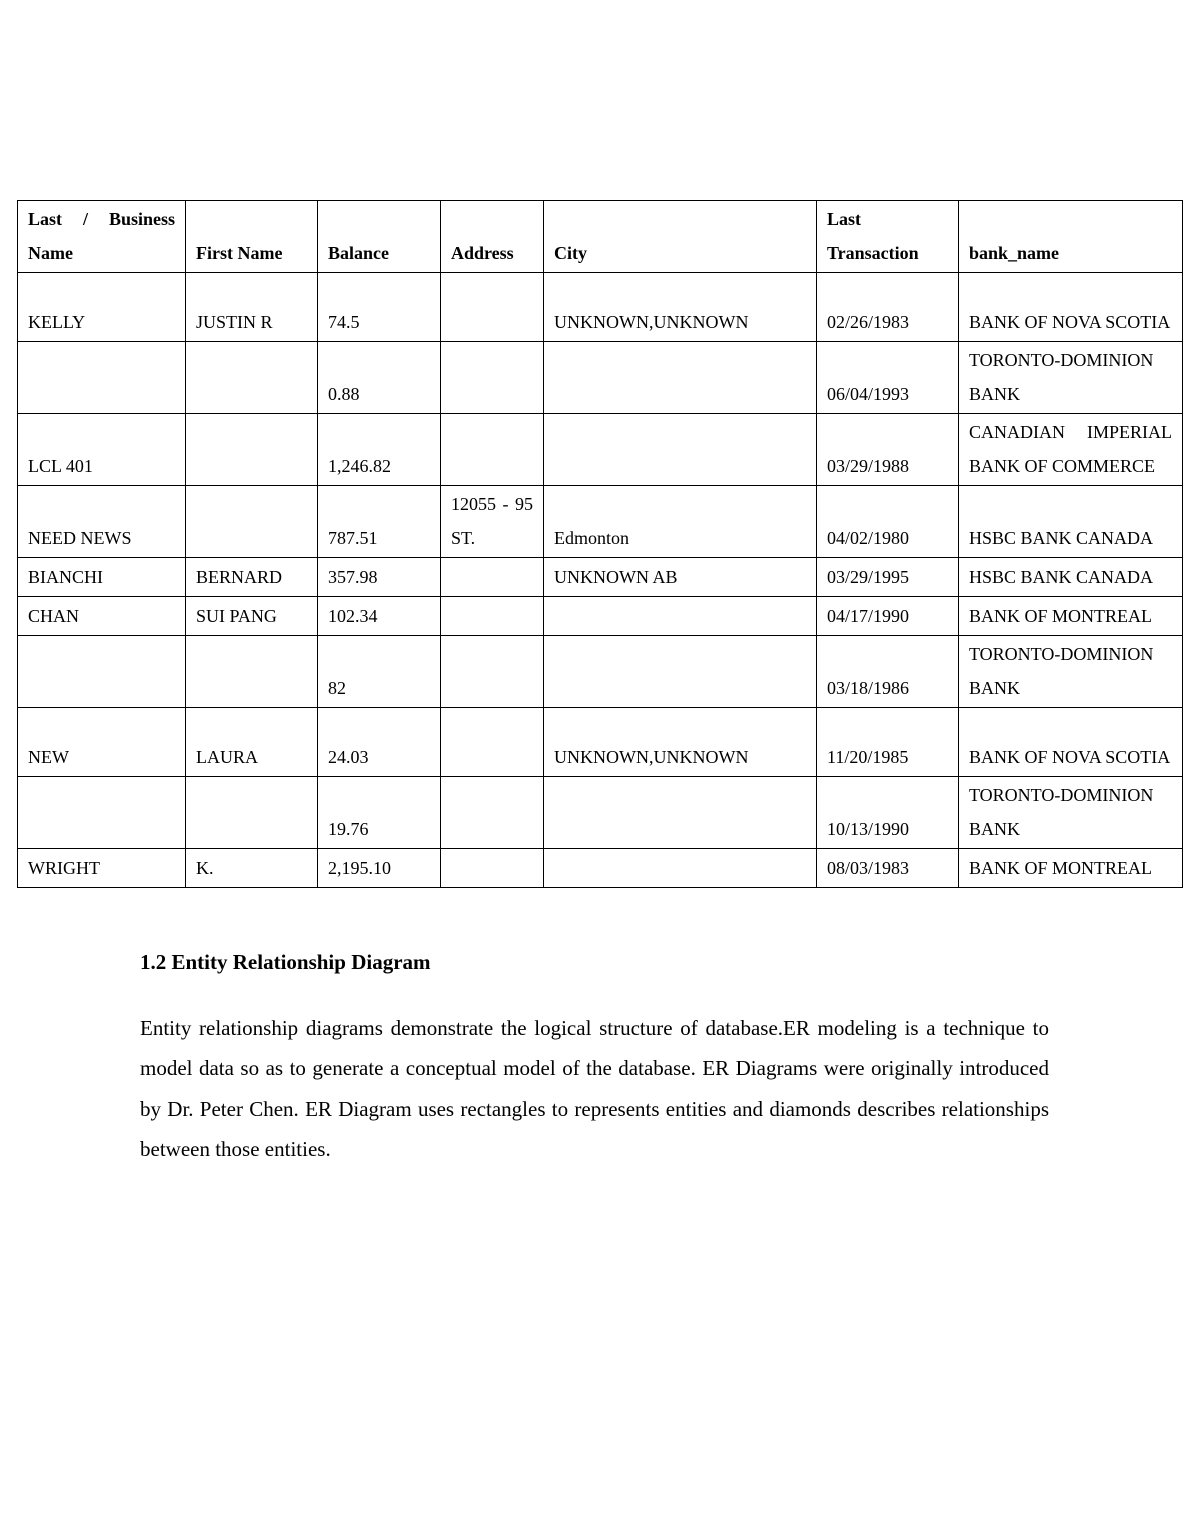 This screenshot has height=1540, width=1190. What do you see at coordinates (492, 521) in the screenshot?
I see `table-cell: 12055 - 95 ST.` at bounding box center [492, 521].